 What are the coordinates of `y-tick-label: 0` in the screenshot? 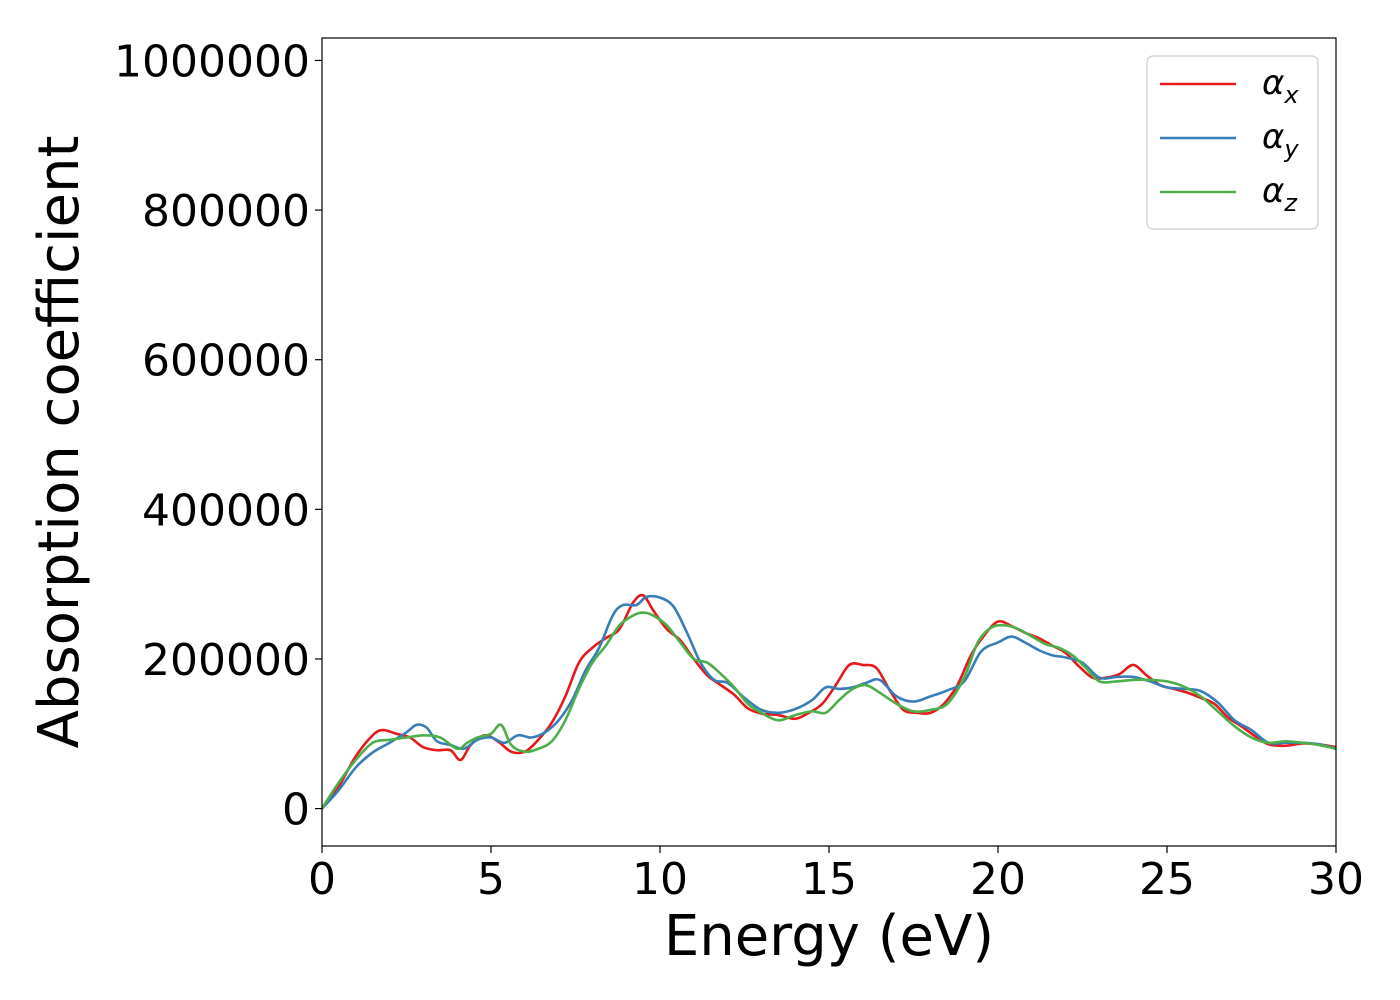 It's located at (296, 810).